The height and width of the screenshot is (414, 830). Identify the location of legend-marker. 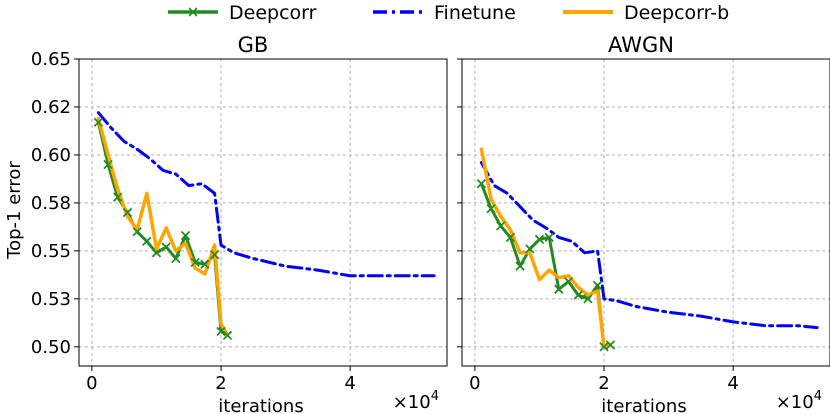
(193, 12).